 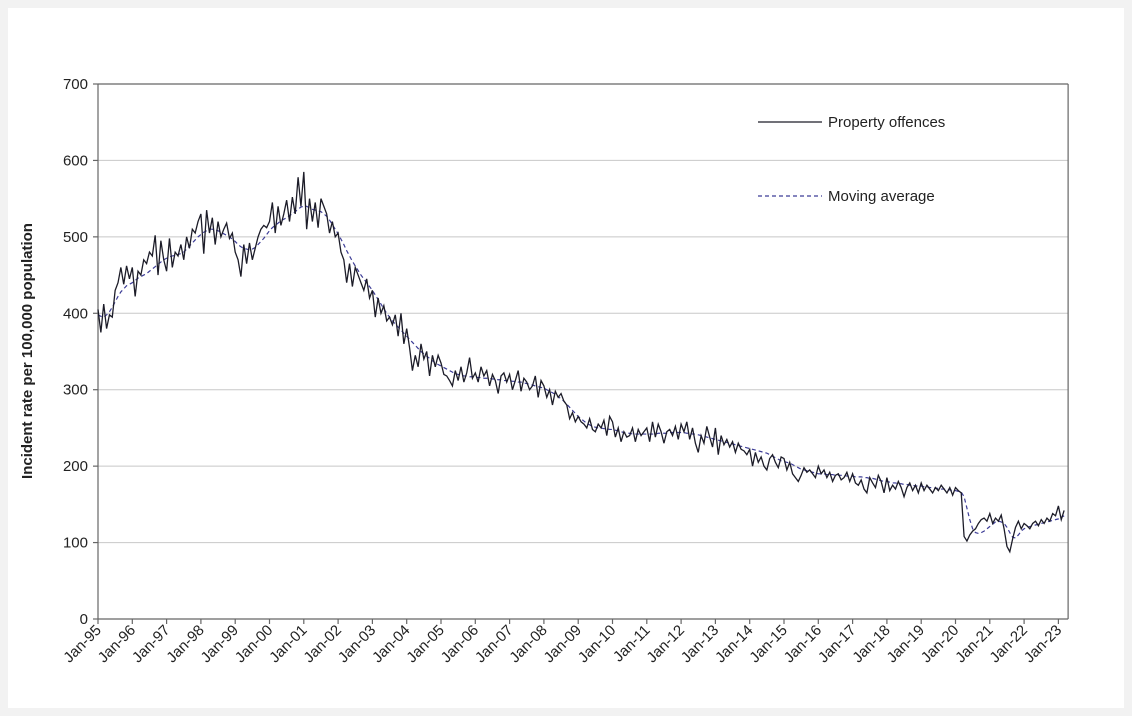 I want to click on y-tick-label: 200, so click(x=75, y=466).